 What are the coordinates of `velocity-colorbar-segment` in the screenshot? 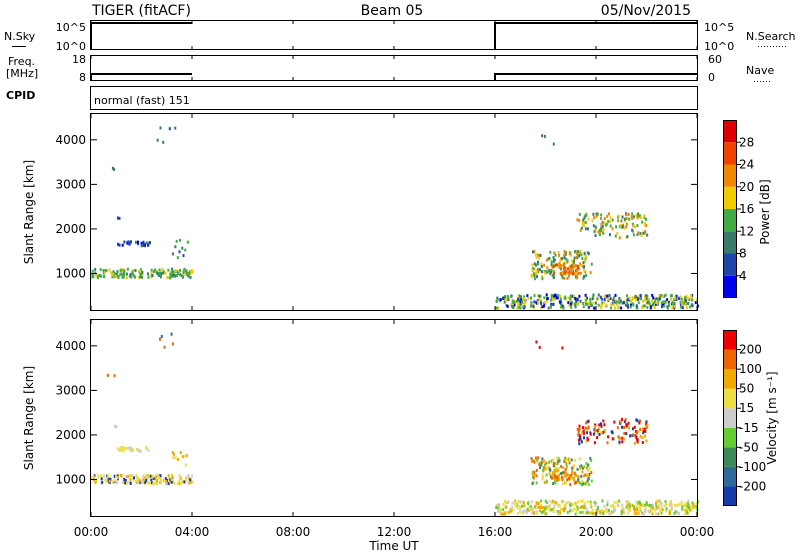 It's located at (730, 340).